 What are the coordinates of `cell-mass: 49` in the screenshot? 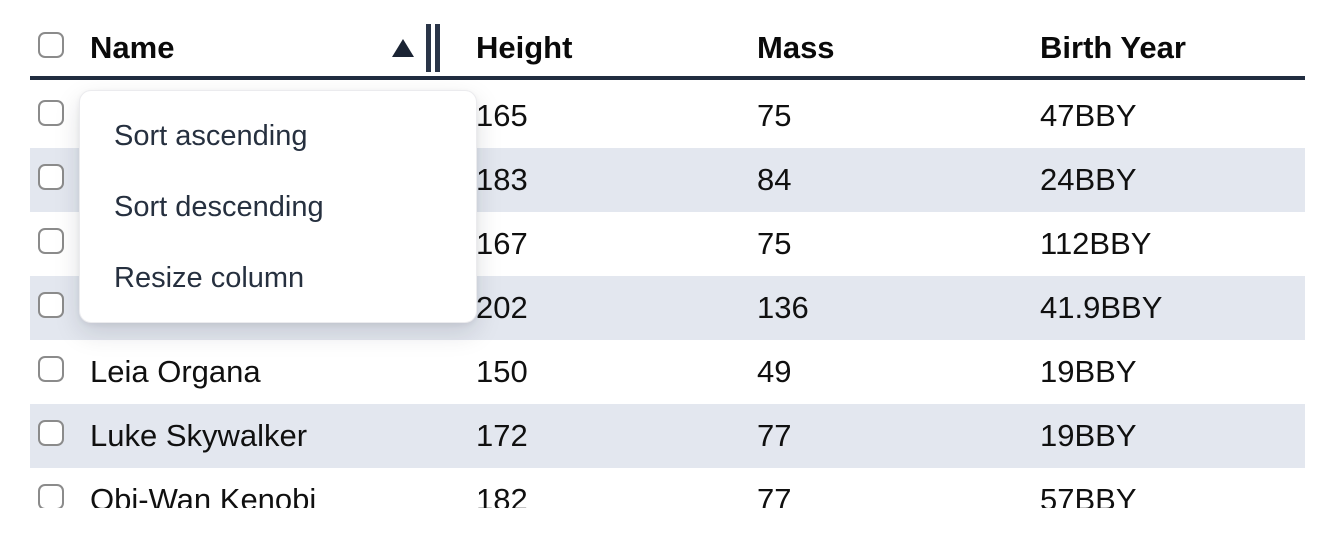 It's located at (774, 371).